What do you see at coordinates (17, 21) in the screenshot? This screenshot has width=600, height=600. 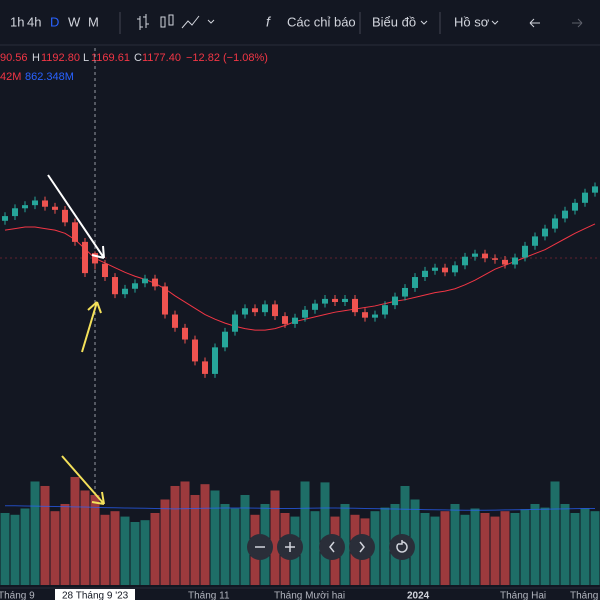 I see `interval-1h: 1h` at bounding box center [17, 21].